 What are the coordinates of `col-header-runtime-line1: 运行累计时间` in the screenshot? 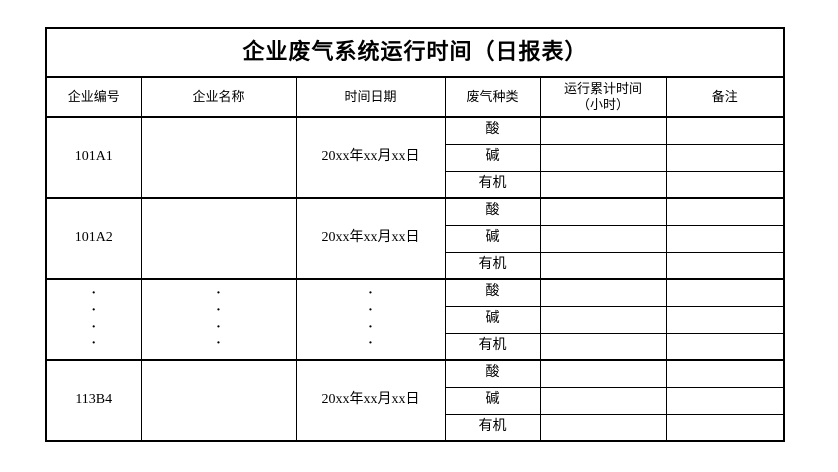 It's located at (602, 89).